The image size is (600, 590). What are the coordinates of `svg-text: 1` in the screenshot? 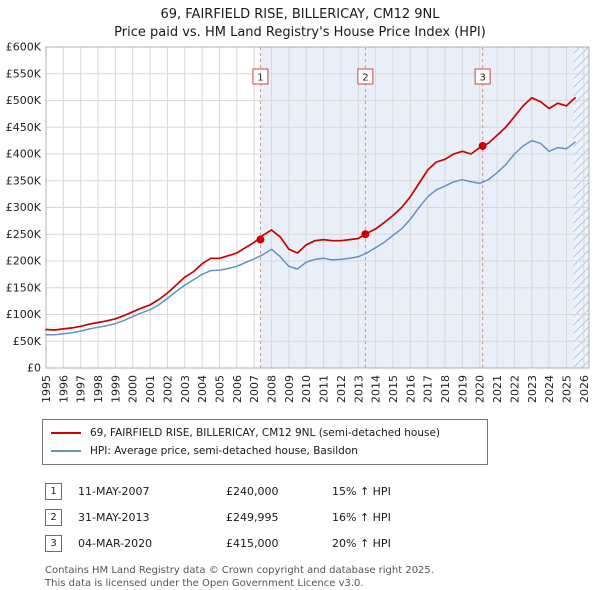 It's located at (260, 78).